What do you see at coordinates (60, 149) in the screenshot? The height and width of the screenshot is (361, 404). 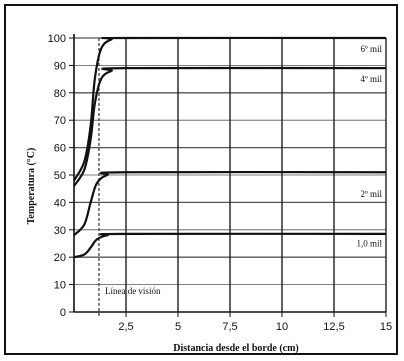 I see `y-tick-label: 60` at bounding box center [60, 149].